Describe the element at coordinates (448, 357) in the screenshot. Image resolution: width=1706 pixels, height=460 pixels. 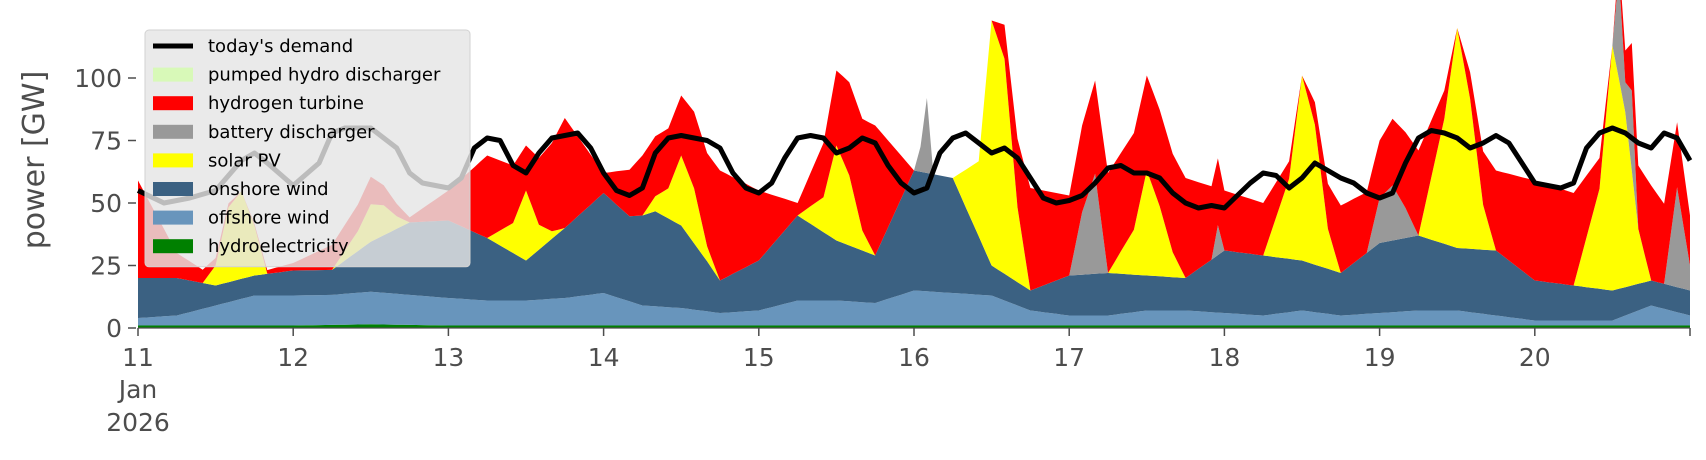
I see `x-tick-label: 13` at that location.